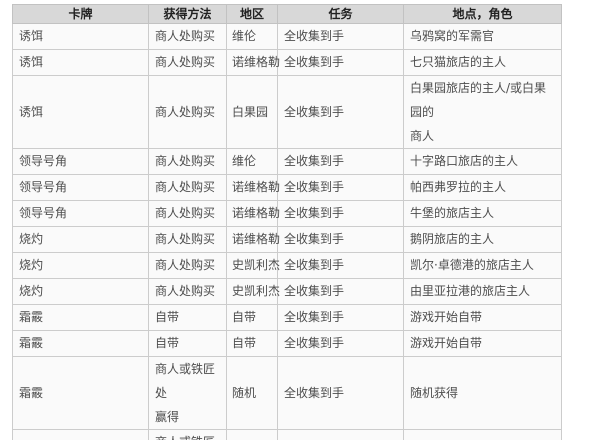 This screenshot has height=440, width=600. I want to click on column-header-location: 地点，角色, so click(482, 14).